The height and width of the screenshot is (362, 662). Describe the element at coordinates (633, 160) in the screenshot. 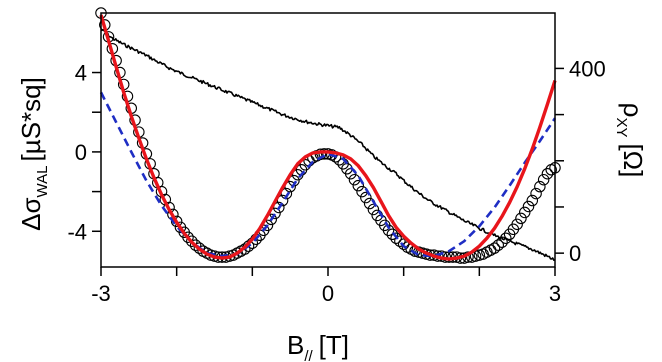

I see `right-axis-label-unit: [Ω]` at that location.